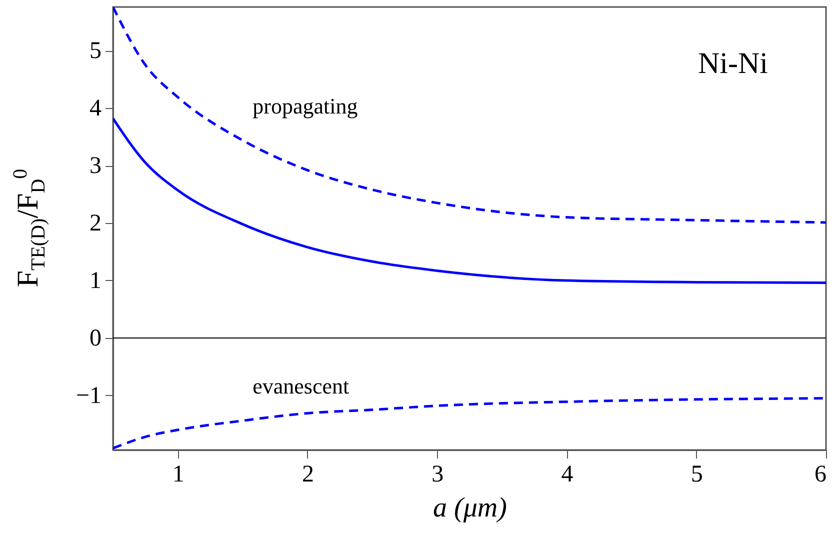 The image size is (840, 546). Describe the element at coordinates (567, 475) in the screenshot. I see `x-tick-label: 4` at that location.